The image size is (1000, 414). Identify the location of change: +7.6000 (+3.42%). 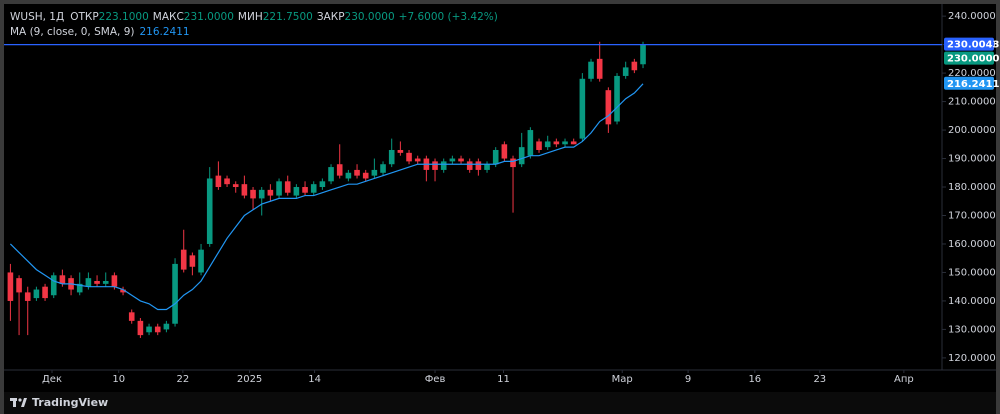
(448, 17).